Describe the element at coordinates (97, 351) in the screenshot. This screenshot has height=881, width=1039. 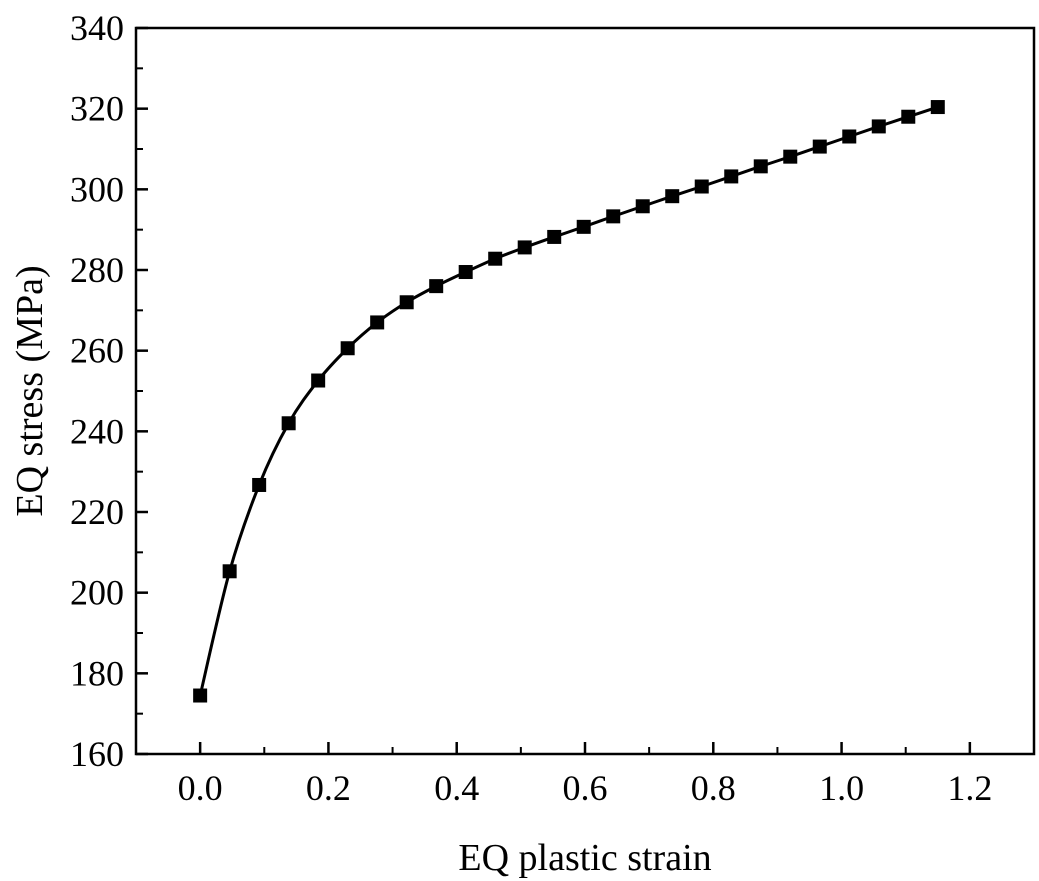
I see `y-tick-label: 260` at that location.